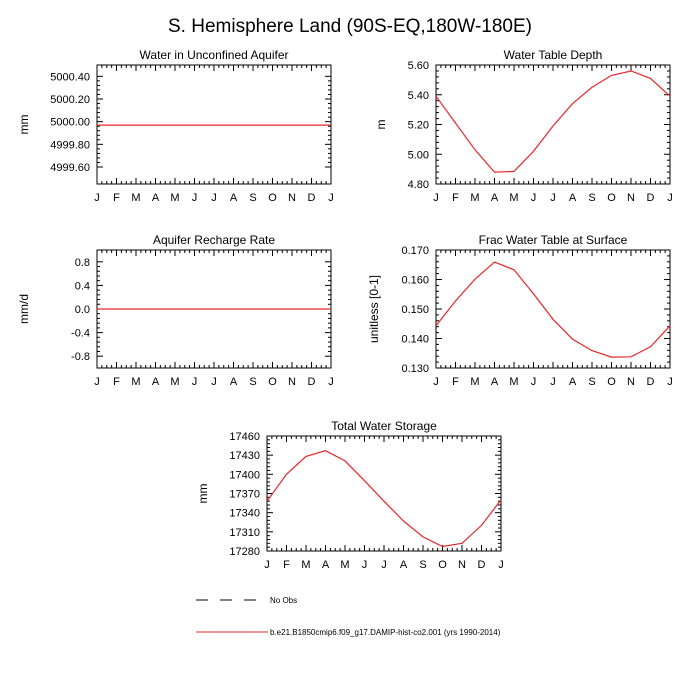  What do you see at coordinates (415, 340) in the screenshot?
I see `y-tick-label: 0.140` at bounding box center [415, 340].